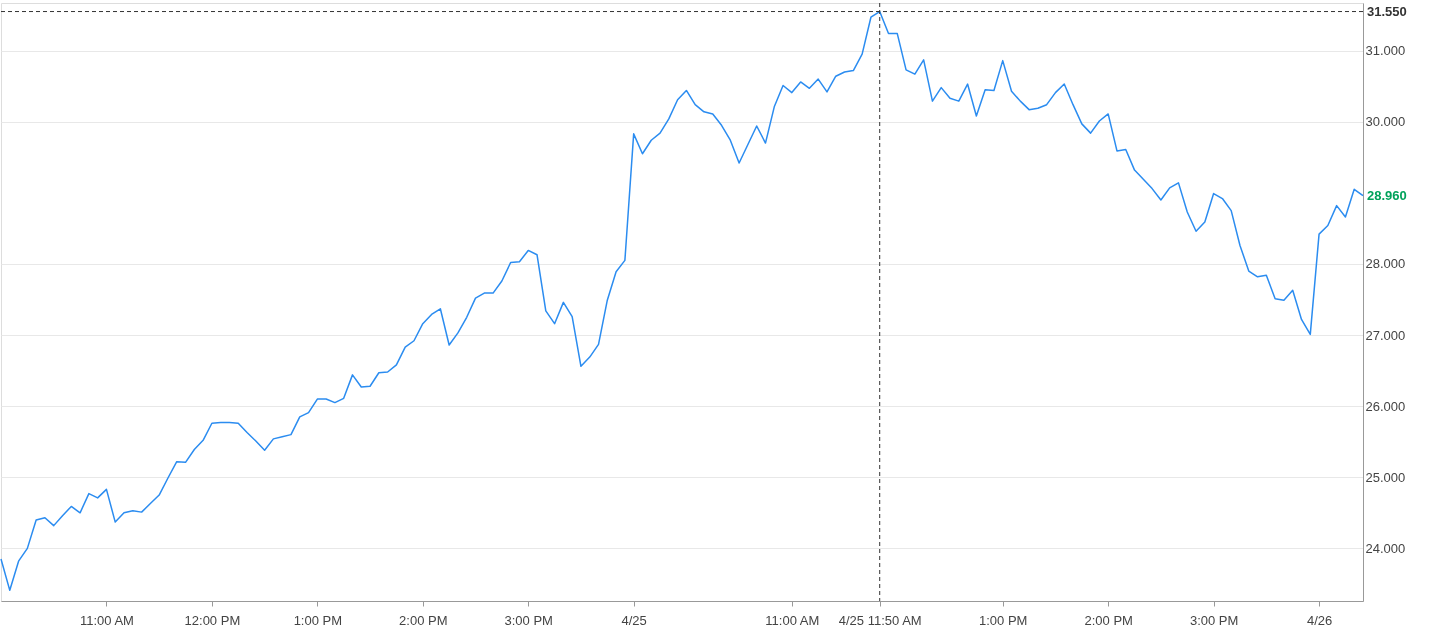  I want to click on x-tick-label: 4/26, so click(1319, 620).